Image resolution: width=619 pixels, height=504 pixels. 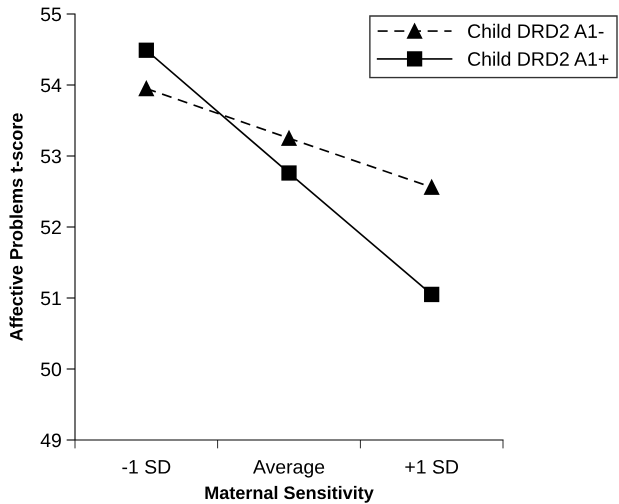 What do you see at coordinates (431, 467) in the screenshot?
I see `x-tick-label: +1 SD` at bounding box center [431, 467].